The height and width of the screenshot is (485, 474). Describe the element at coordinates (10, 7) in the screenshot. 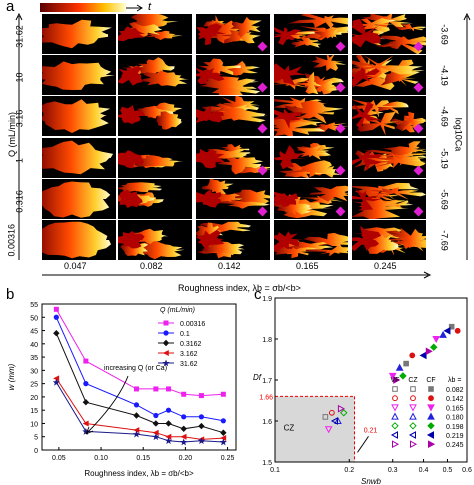

I see `panel-a-letter: a` at that location.